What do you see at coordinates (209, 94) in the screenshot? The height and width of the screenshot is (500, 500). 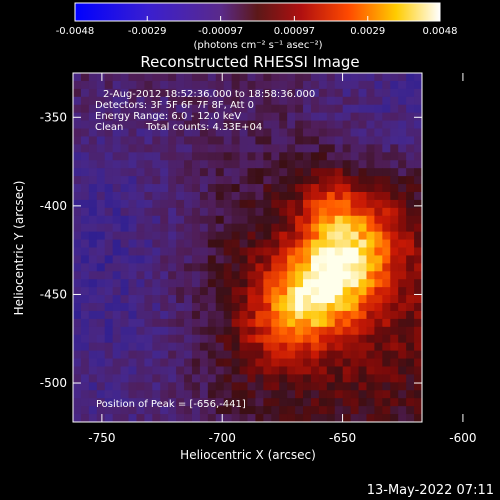 I see `annotation-time-range: 2-Aug-2012 18:52:36.000 to 18:58:36.000` at bounding box center [209, 94].